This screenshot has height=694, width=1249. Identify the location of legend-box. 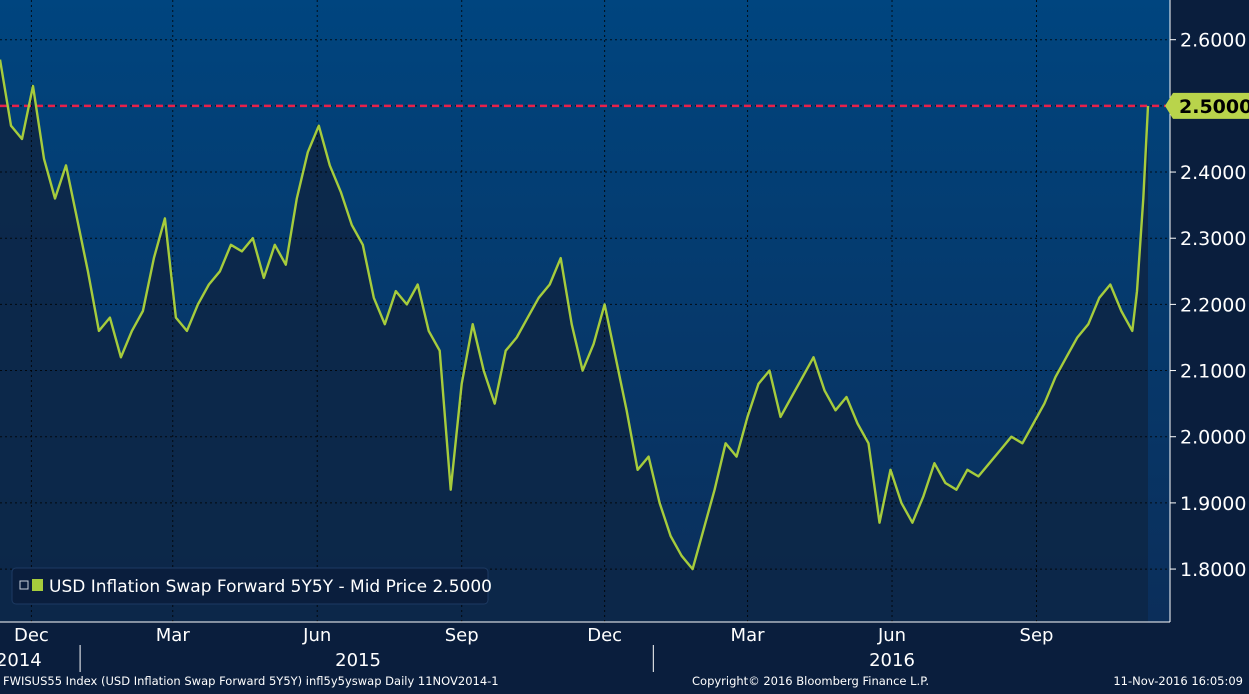
(250, 586).